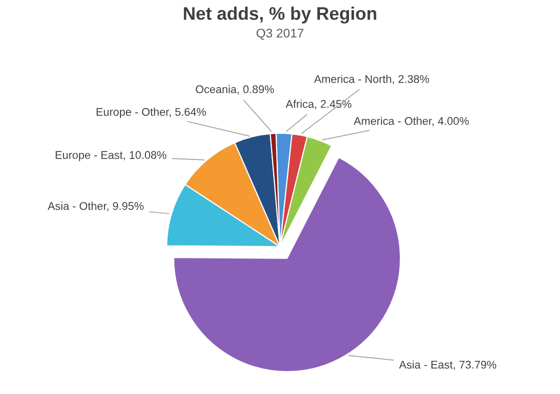 This screenshot has height=394, width=560. Describe the element at coordinates (280, 15) in the screenshot. I see `chart-title: Net adds, % by Region` at that location.